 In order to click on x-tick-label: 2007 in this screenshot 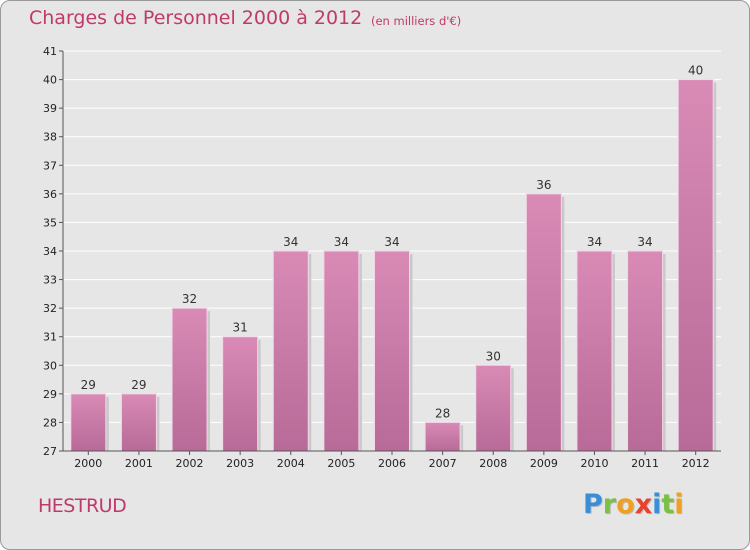, I will do `click(443, 463)`.